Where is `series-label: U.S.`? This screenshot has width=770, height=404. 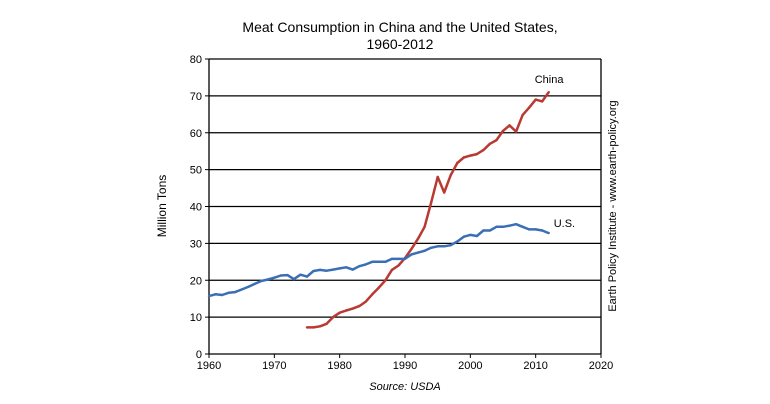
series-label: U.S. is located at coordinates (564, 224).